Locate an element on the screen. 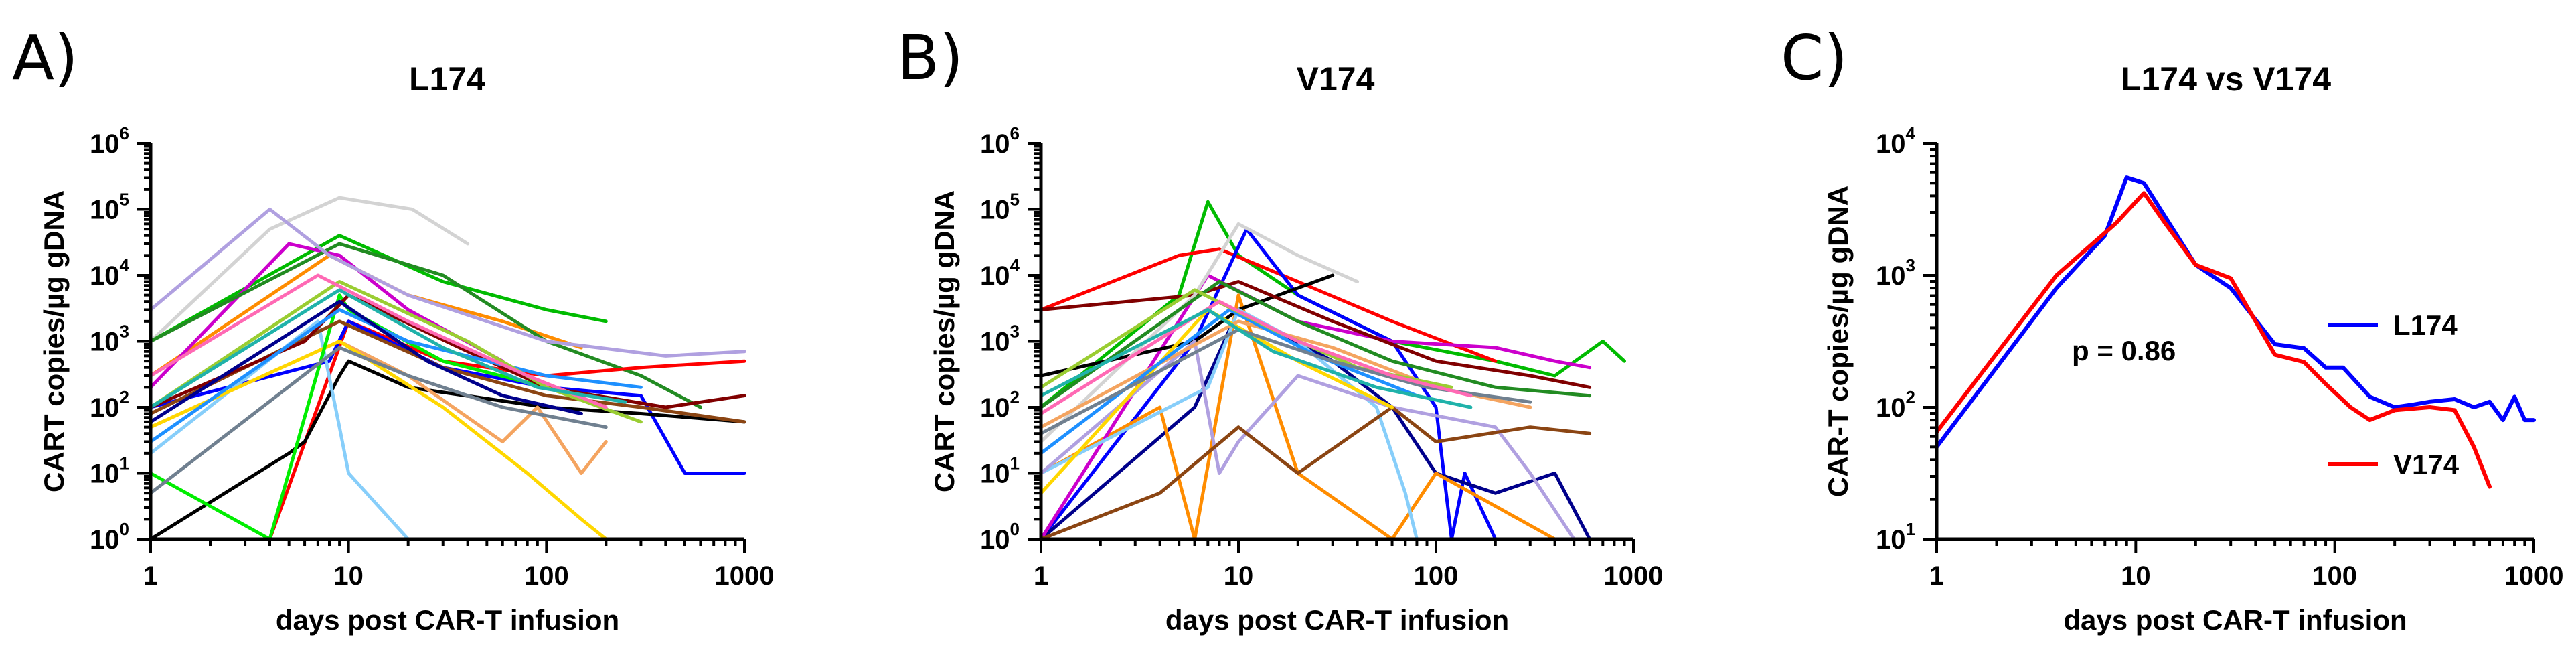 Image resolution: width=2576 pixels, height=647 pixels. legend-label-2: V174 is located at coordinates (2426, 465).